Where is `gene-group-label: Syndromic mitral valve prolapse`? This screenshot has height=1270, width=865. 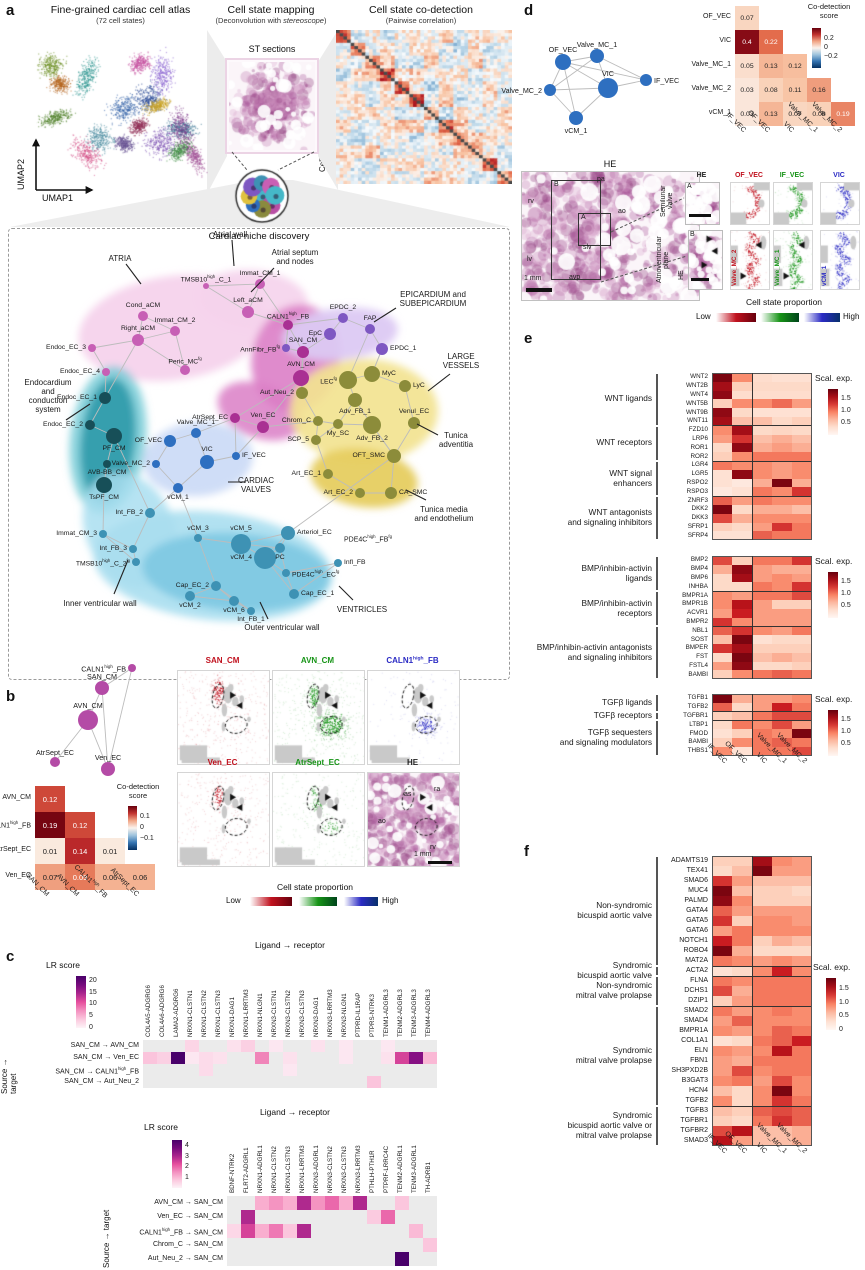
gene-group-label: Syndromic mitral valve prolapse is located at coordinates (613, 1055).